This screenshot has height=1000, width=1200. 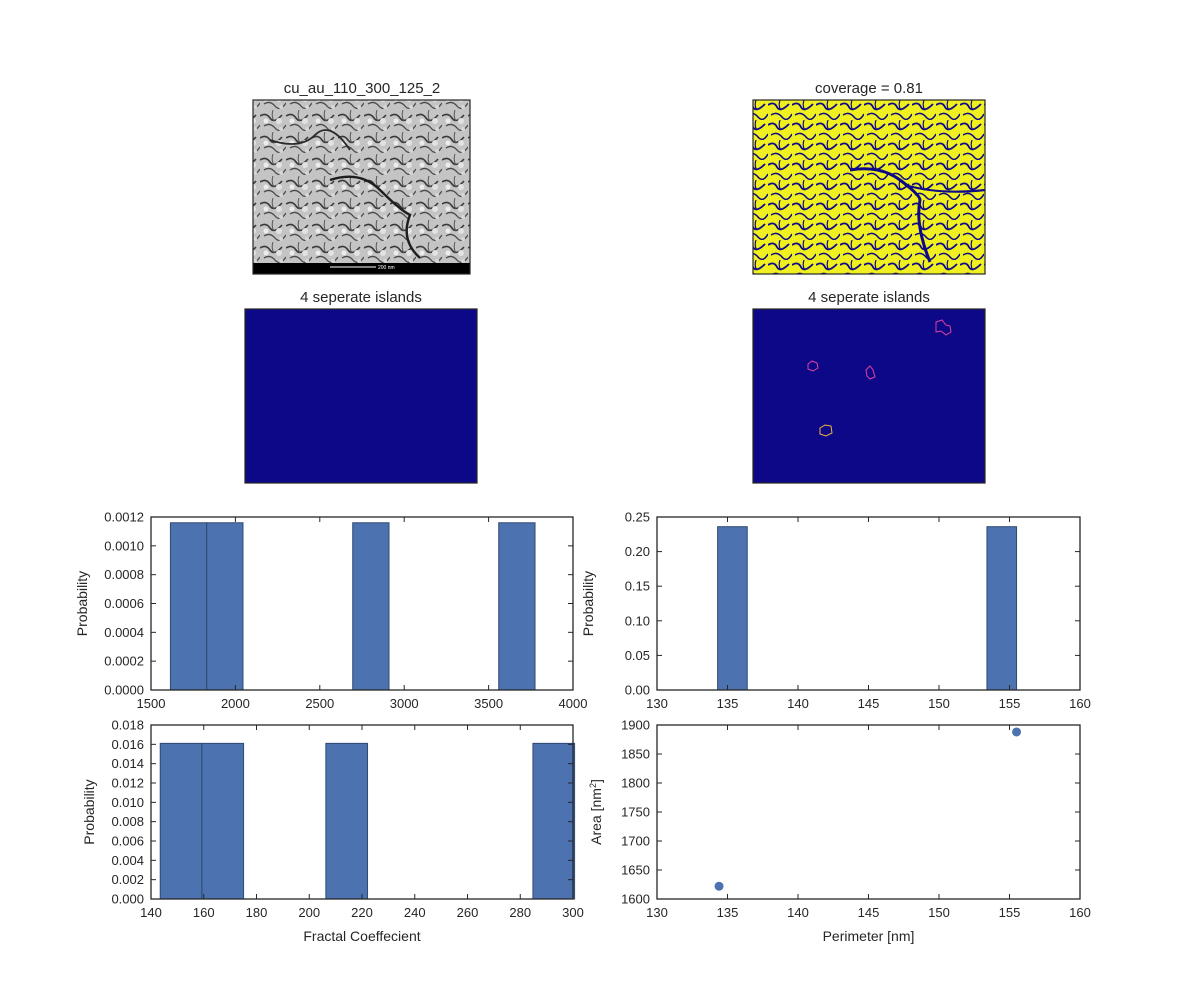 I want to click on y-axis-label-superscript: 2, so click(x=593, y=785).